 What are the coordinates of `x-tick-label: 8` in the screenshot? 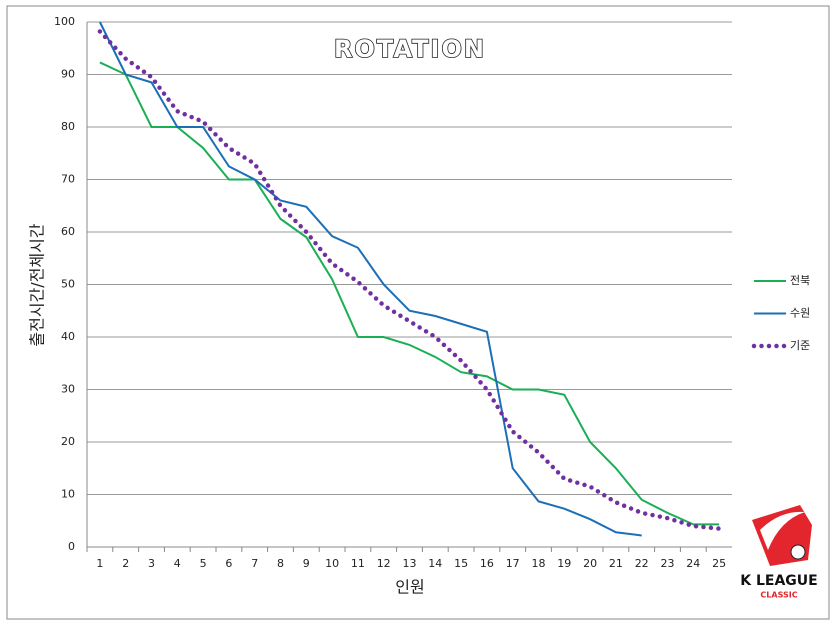 It's located at (280, 563).